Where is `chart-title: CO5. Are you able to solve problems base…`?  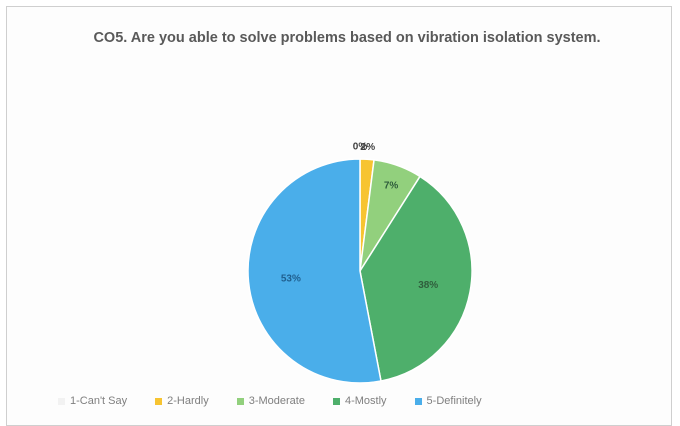 chart-title: CO5. Are you able to solve problems base… is located at coordinates (347, 38).